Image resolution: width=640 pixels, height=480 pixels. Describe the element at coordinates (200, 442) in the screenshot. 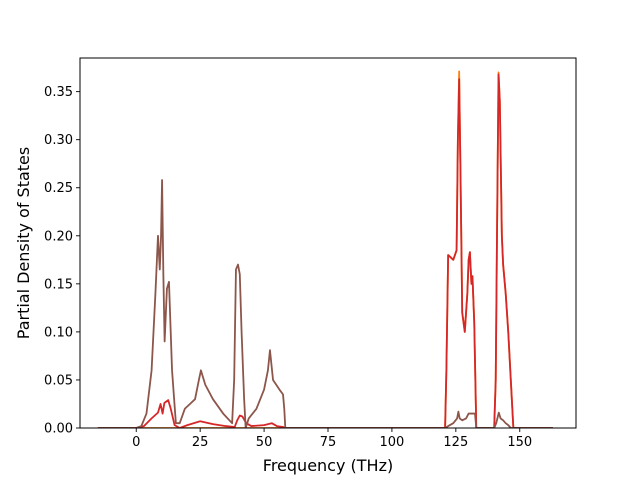

I see `x-tick-label: 25` at that location.